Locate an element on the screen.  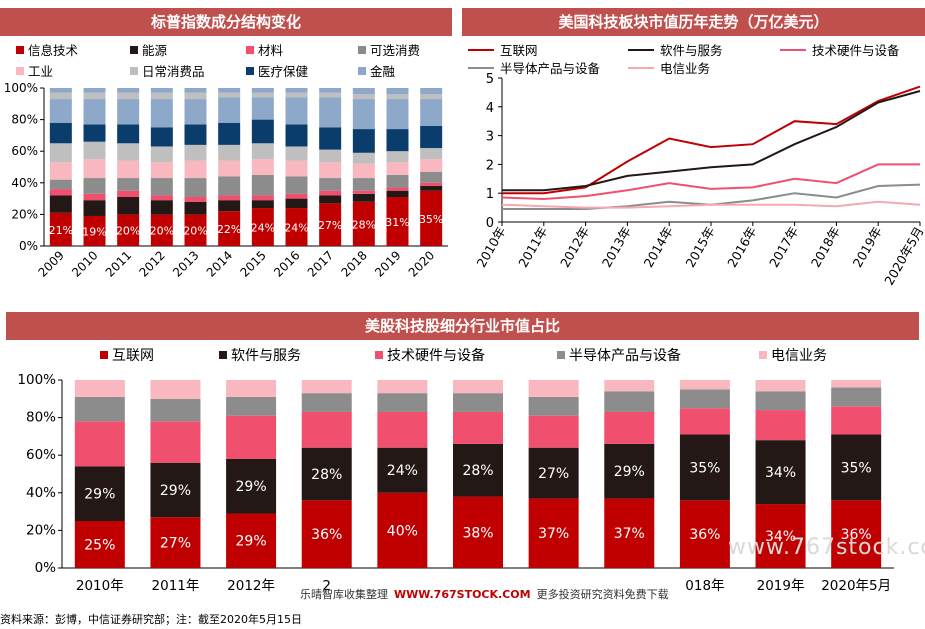
left-chart-title: 标普指数成分结构变化 is located at coordinates (226, 22).